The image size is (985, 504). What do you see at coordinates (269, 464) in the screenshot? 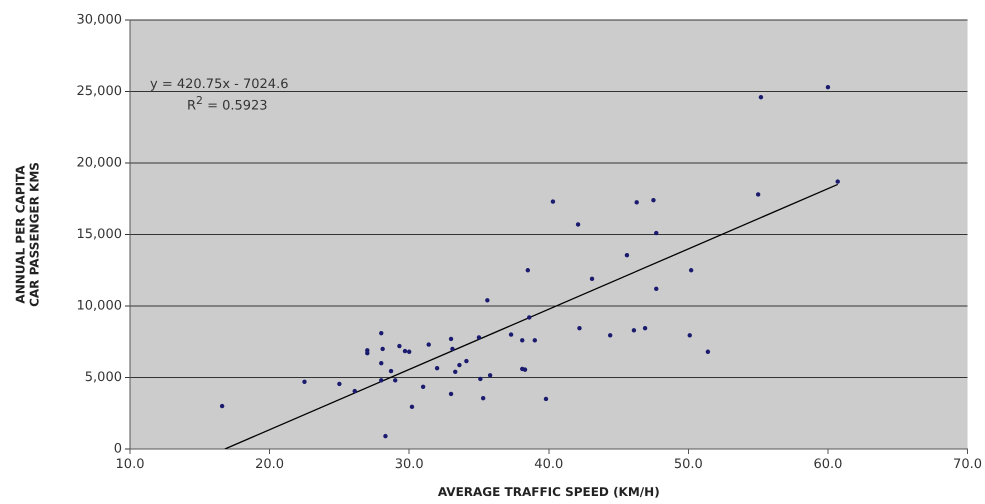
I see `x-tick-label: 20.0` at bounding box center [269, 464].